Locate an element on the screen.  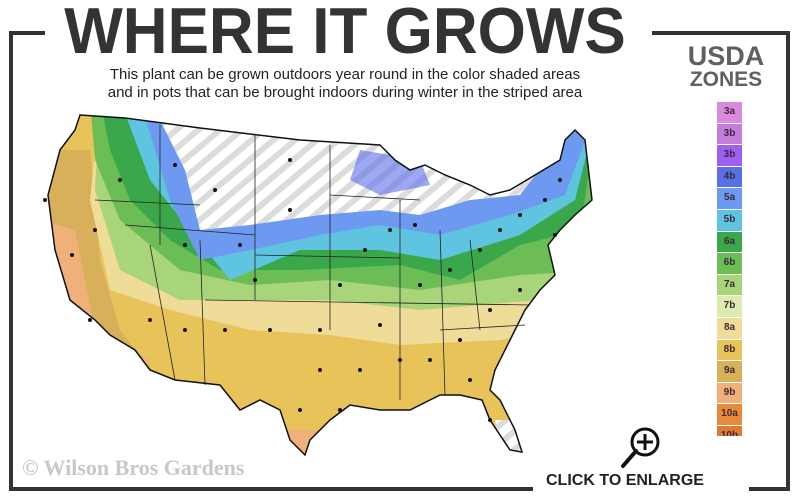
legend-zone-6b: 6b is located at coordinates (729, 263).